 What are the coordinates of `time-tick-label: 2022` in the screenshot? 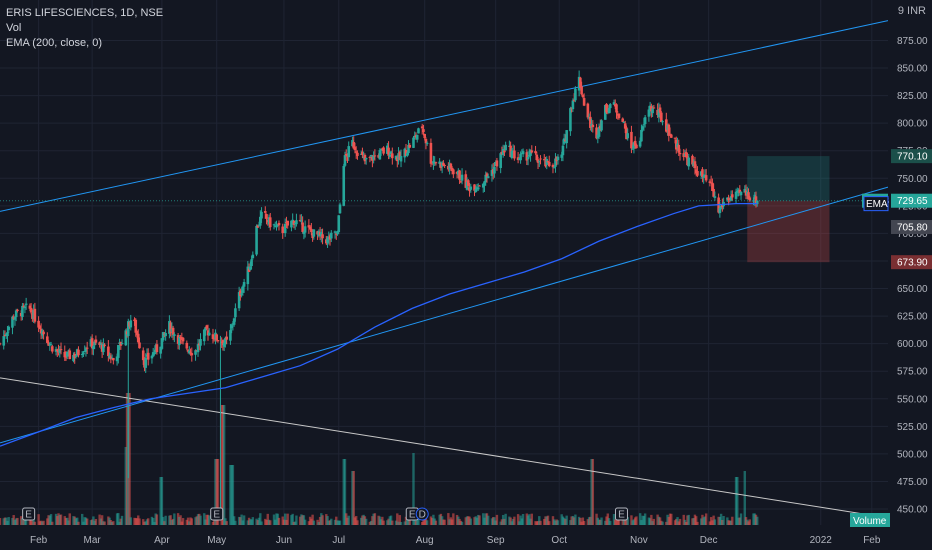 It's located at (821, 540).